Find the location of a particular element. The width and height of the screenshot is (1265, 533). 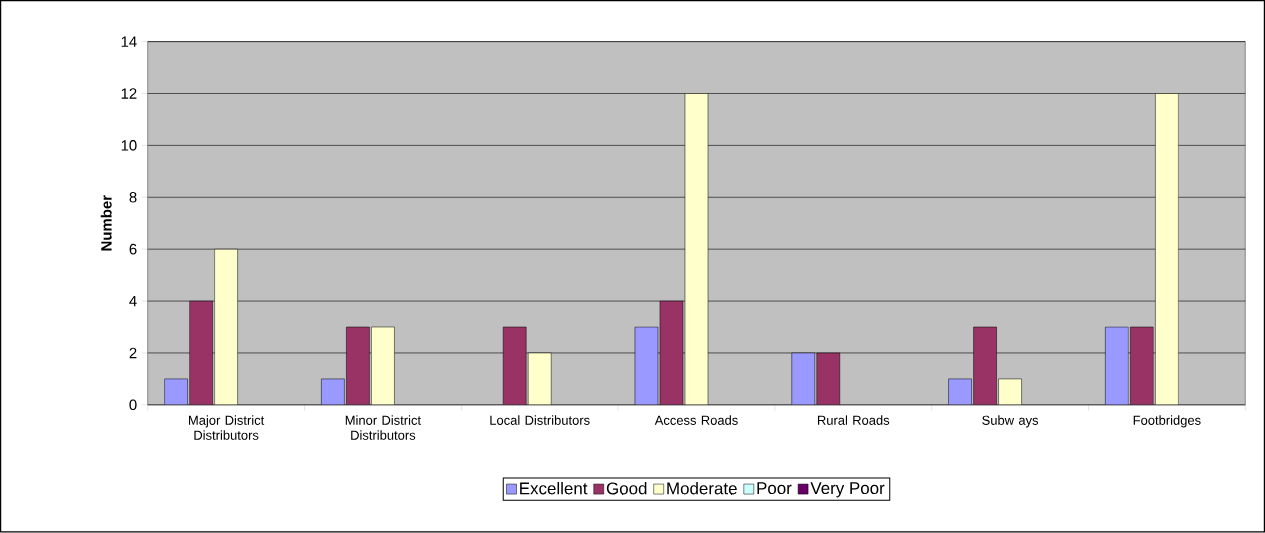

y-tick-label: 4 is located at coordinates (133, 301).